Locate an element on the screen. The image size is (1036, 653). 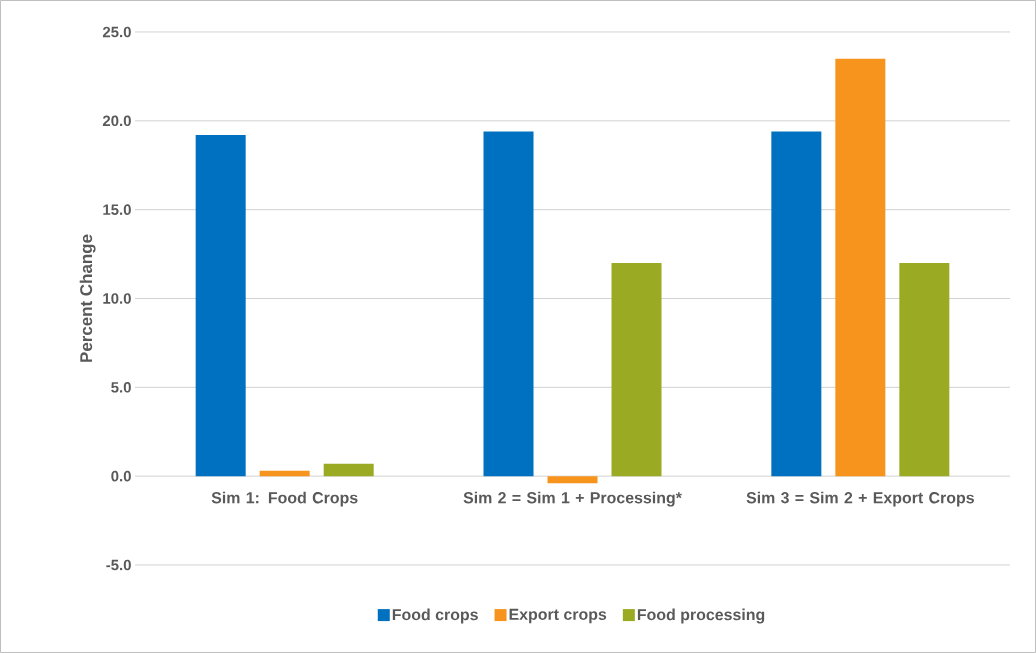
y-axis-title: Percent Change is located at coordinates (87, 298).